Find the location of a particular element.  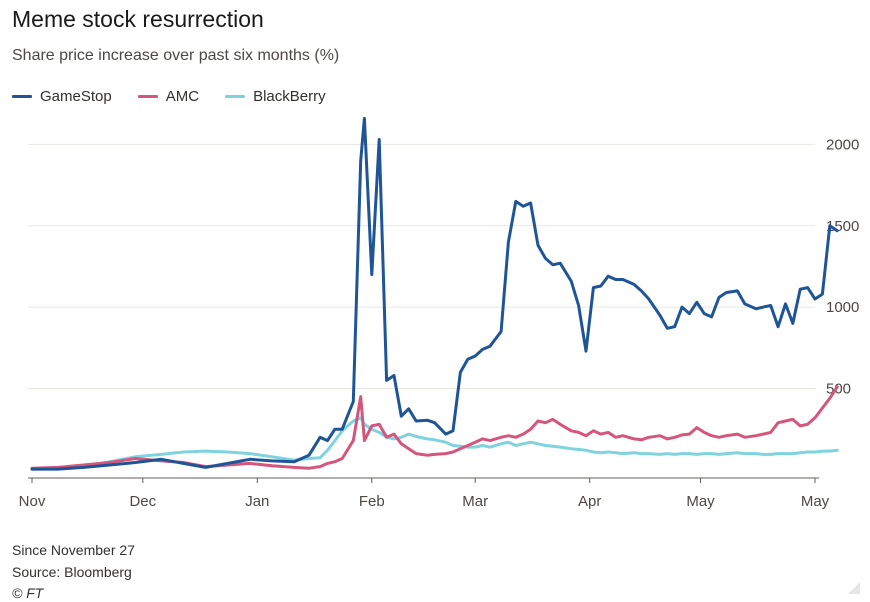

resize-corner-icon is located at coordinates (854, 588).